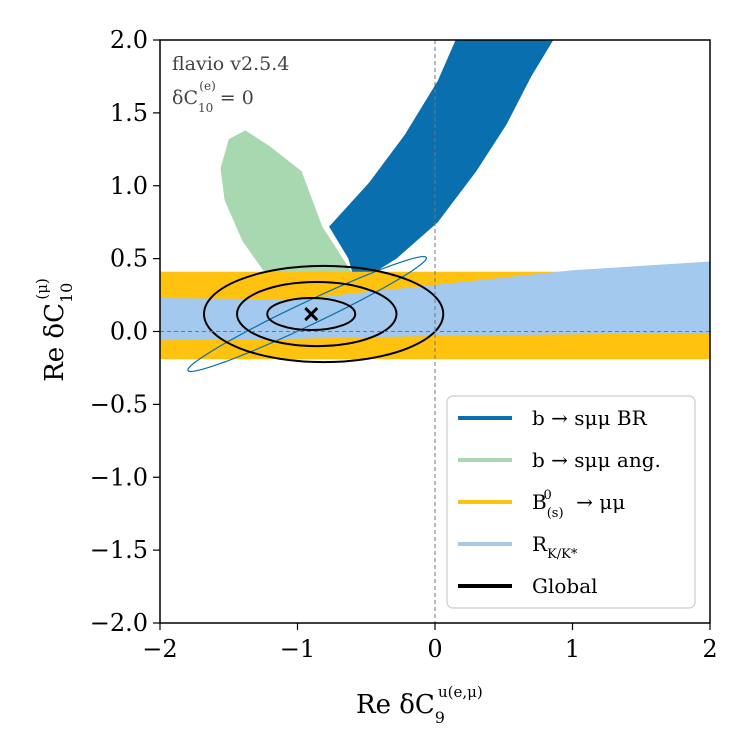 The width and height of the screenshot is (747, 747). I want to click on y-tick-label: 2.0, so click(129, 40).